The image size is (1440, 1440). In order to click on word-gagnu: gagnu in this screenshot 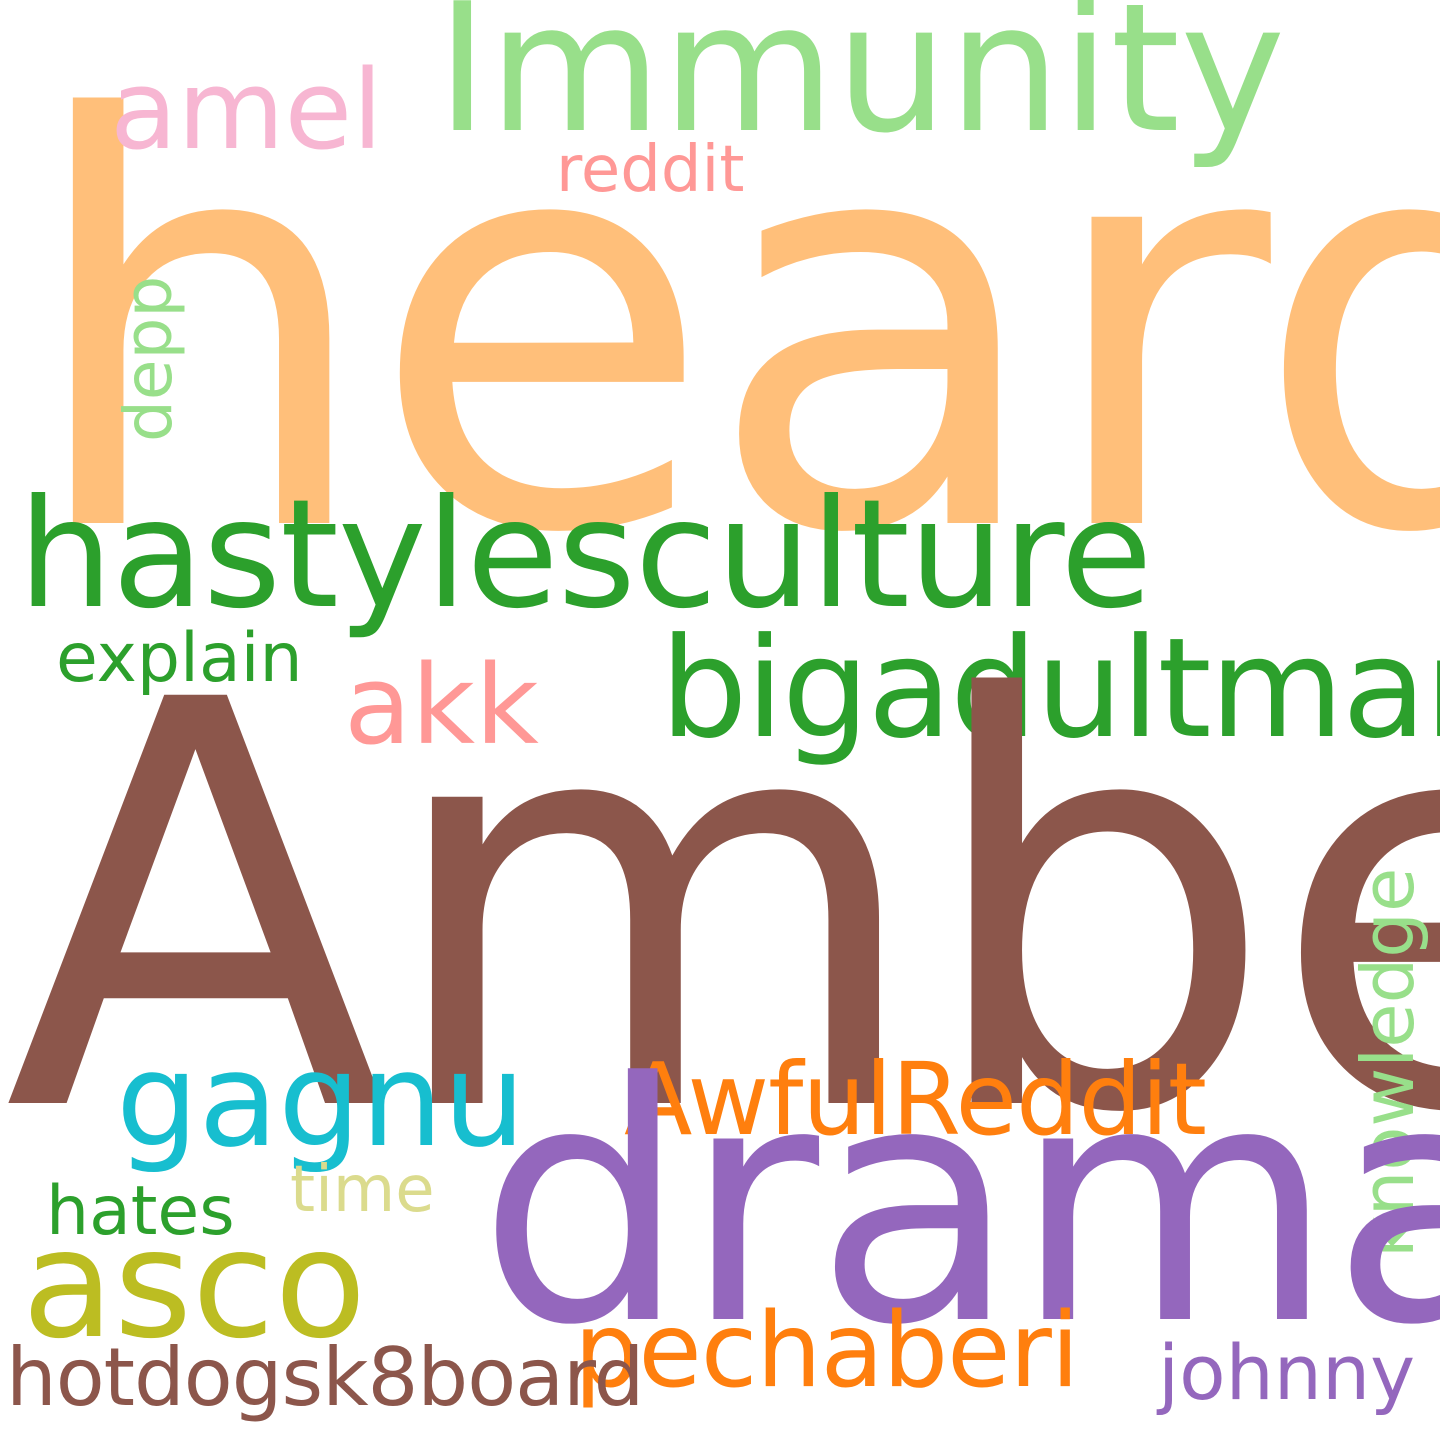, I will do `click(321, 1100)`.